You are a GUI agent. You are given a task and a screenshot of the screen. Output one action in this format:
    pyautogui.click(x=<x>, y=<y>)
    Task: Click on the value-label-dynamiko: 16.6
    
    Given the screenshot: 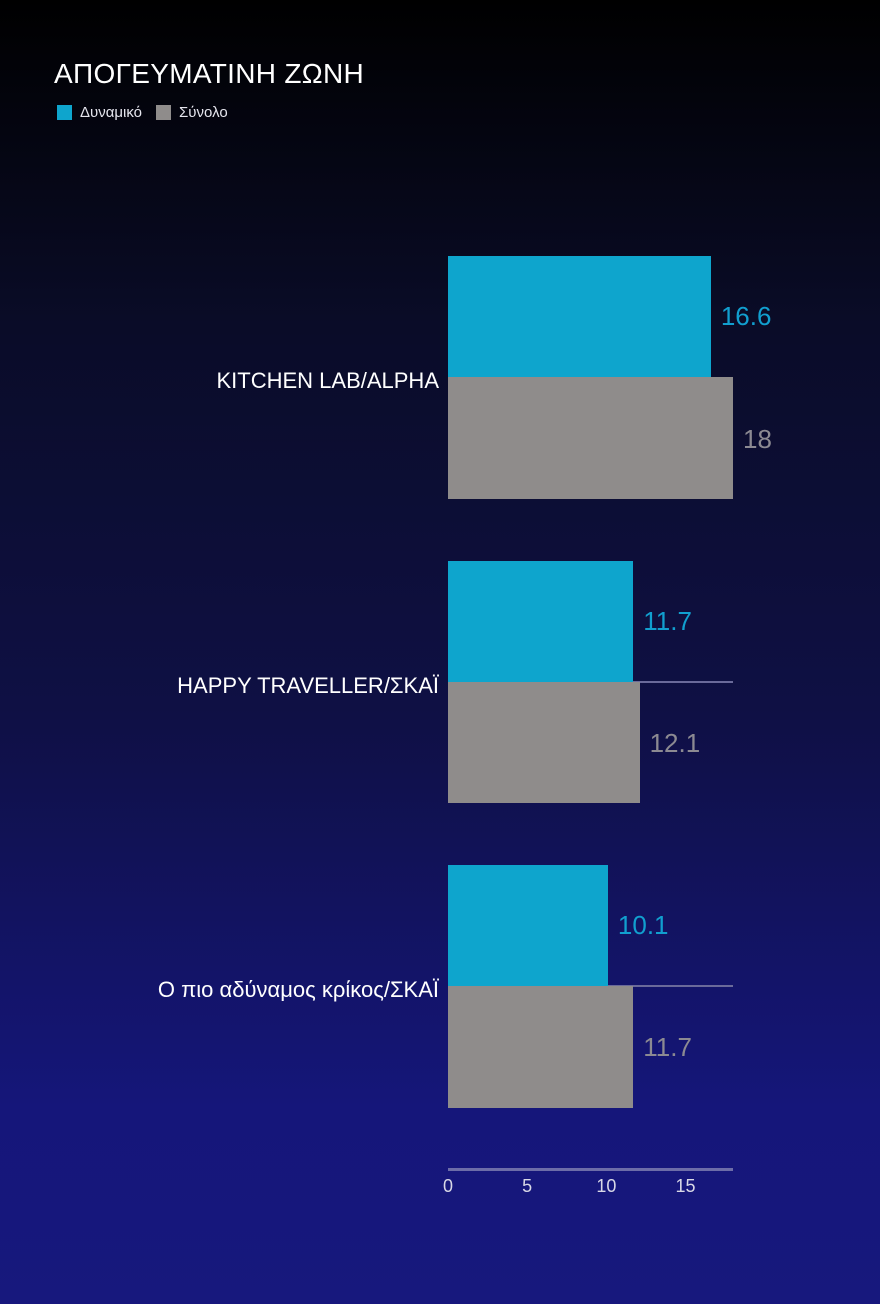 What is the action you would take?
    pyautogui.click(x=746, y=316)
    